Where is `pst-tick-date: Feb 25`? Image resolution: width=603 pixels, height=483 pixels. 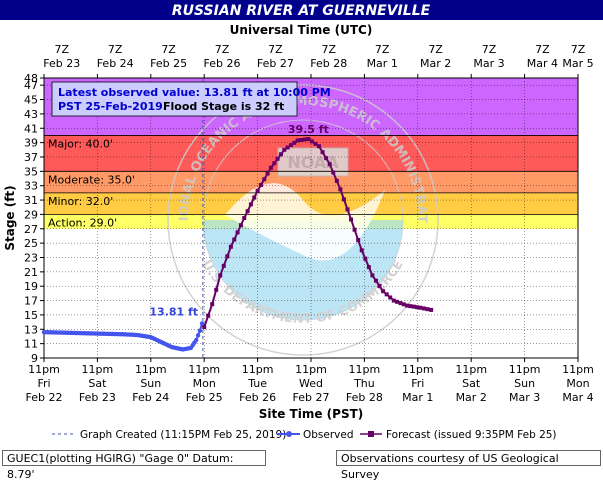 pst-tick-date: Feb 25 is located at coordinates (204, 397).